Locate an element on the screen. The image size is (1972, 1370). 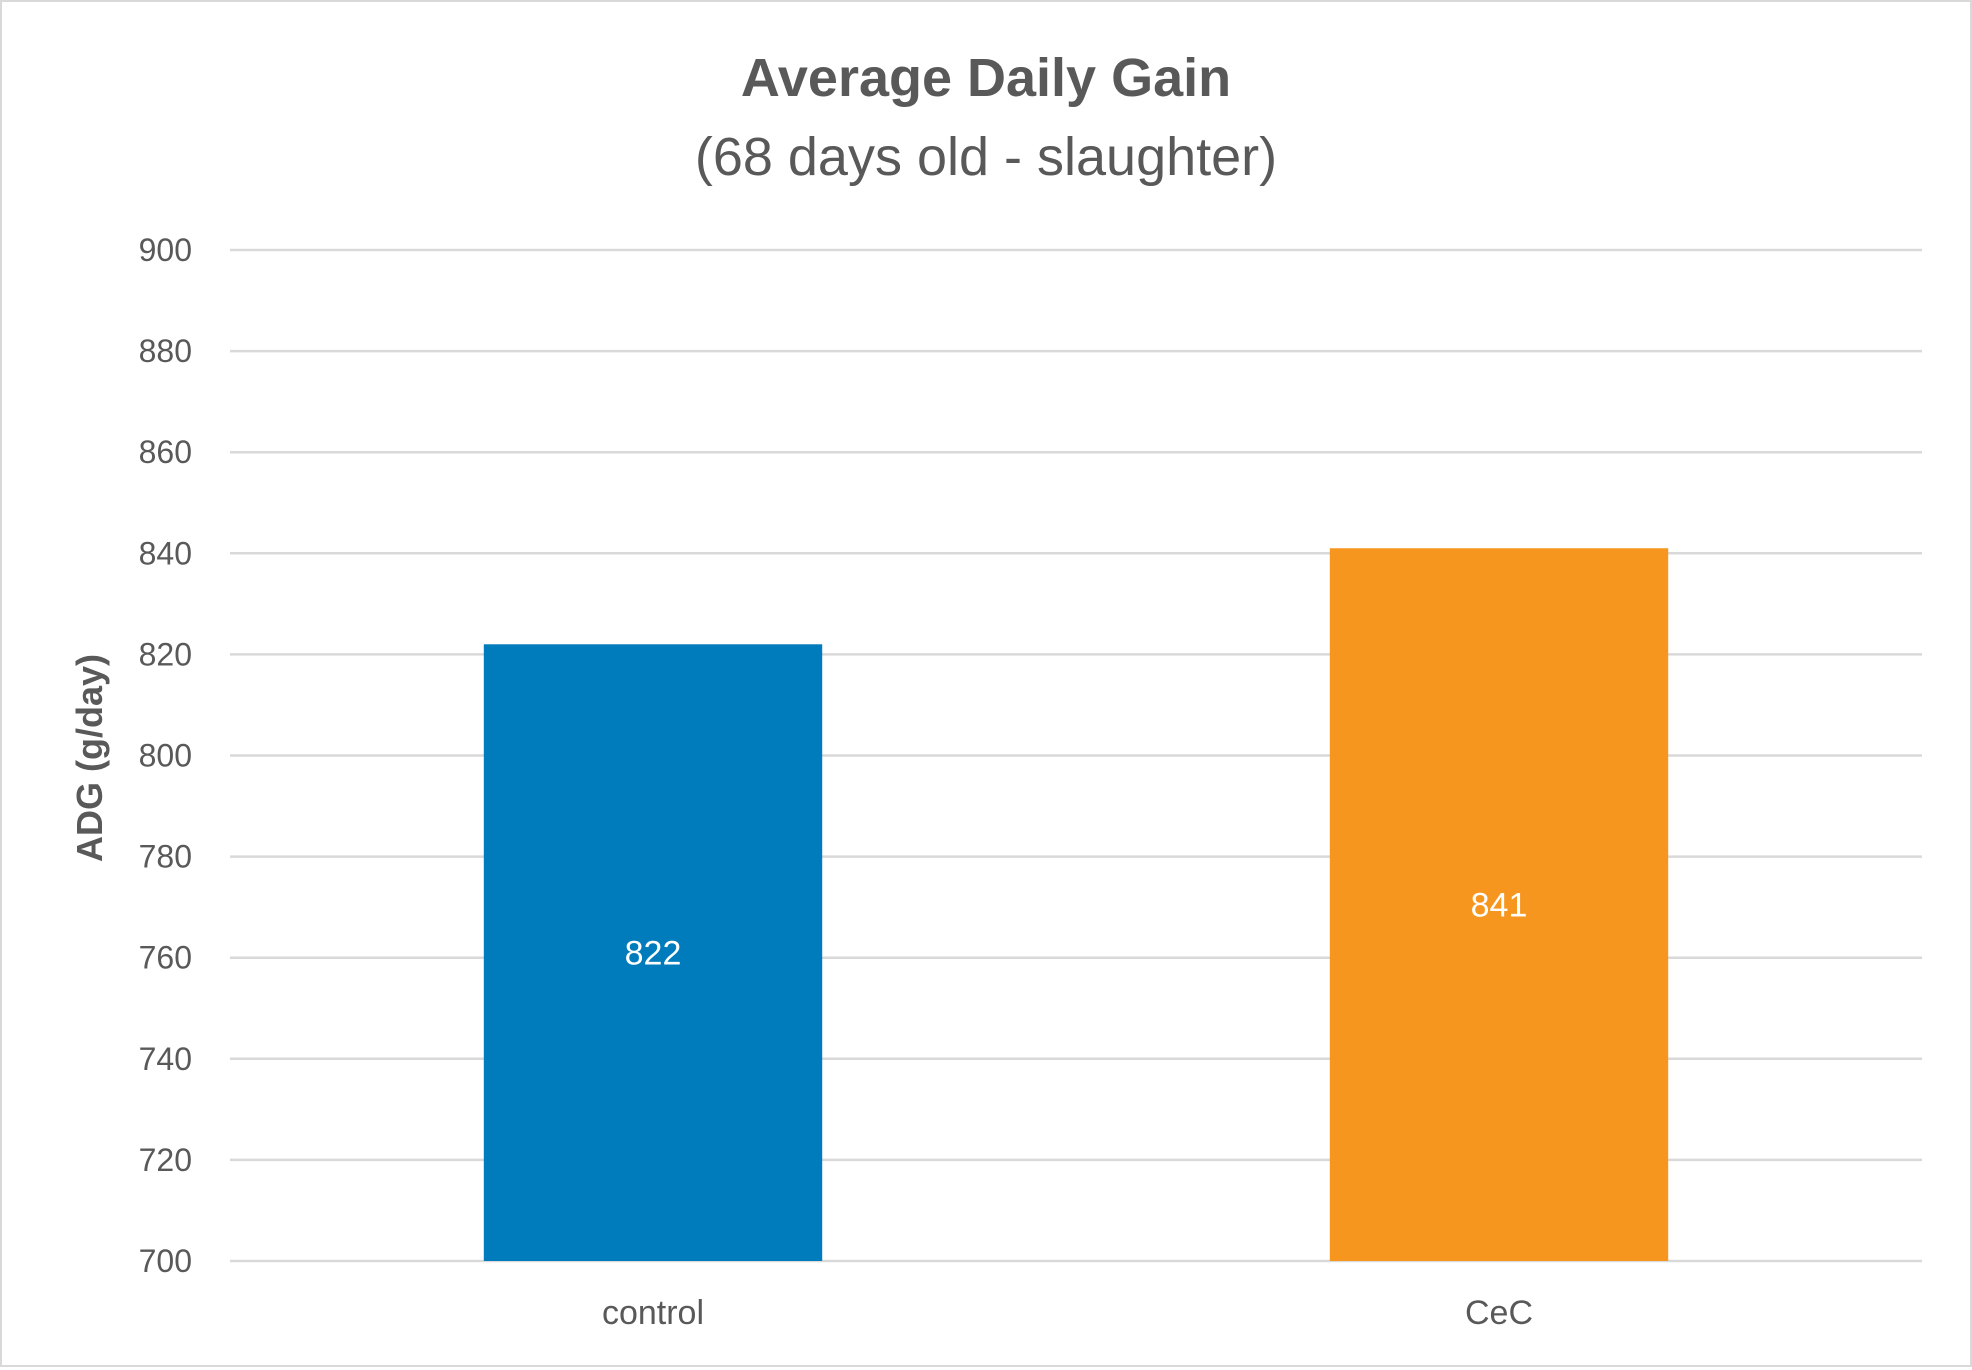
y-tick-label: 700 is located at coordinates (165, 1261).